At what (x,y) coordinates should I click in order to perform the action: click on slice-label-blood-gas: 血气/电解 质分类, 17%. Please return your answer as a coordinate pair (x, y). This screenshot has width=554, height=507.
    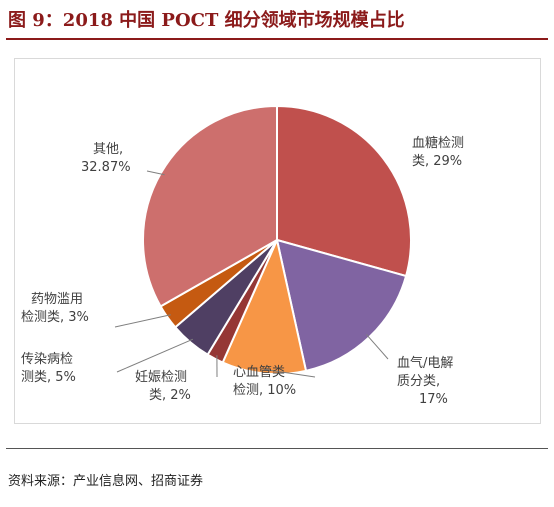
    Looking at the image, I should click on (425, 382).